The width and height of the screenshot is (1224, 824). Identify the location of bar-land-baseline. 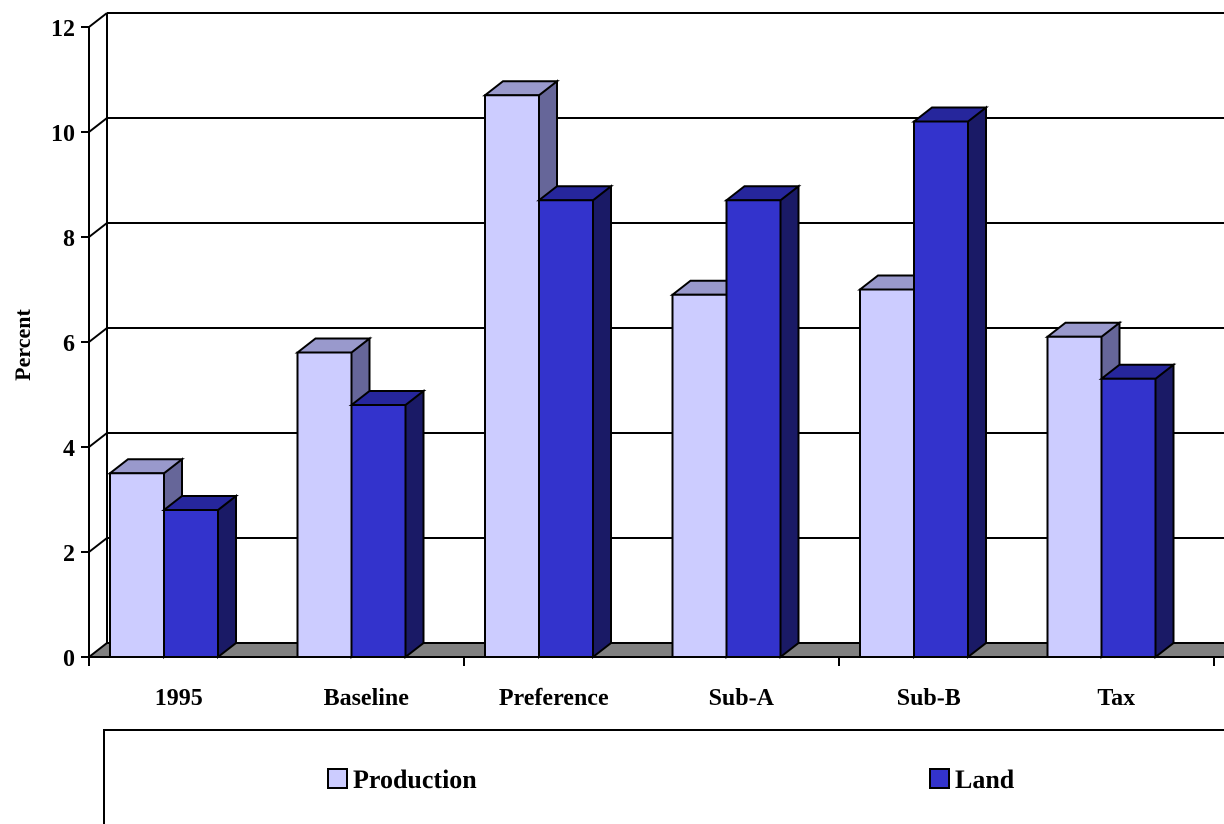
(387, 524).